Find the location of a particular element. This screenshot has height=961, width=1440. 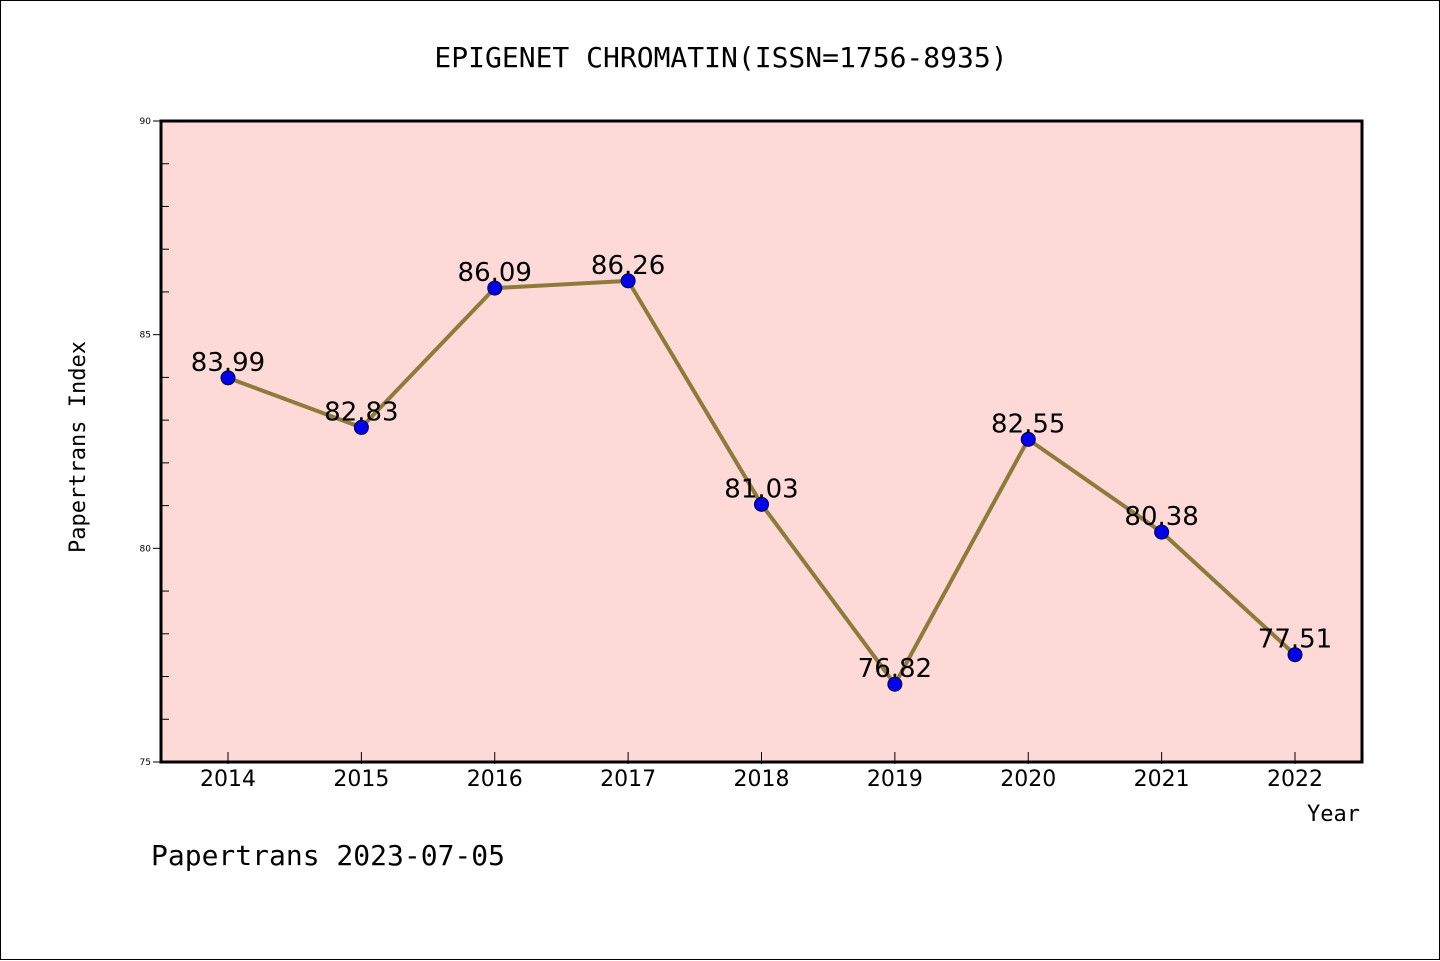

chart-title: EPIGENET CHROMATIN(ISSN=1756-8935) is located at coordinates (720, 57).